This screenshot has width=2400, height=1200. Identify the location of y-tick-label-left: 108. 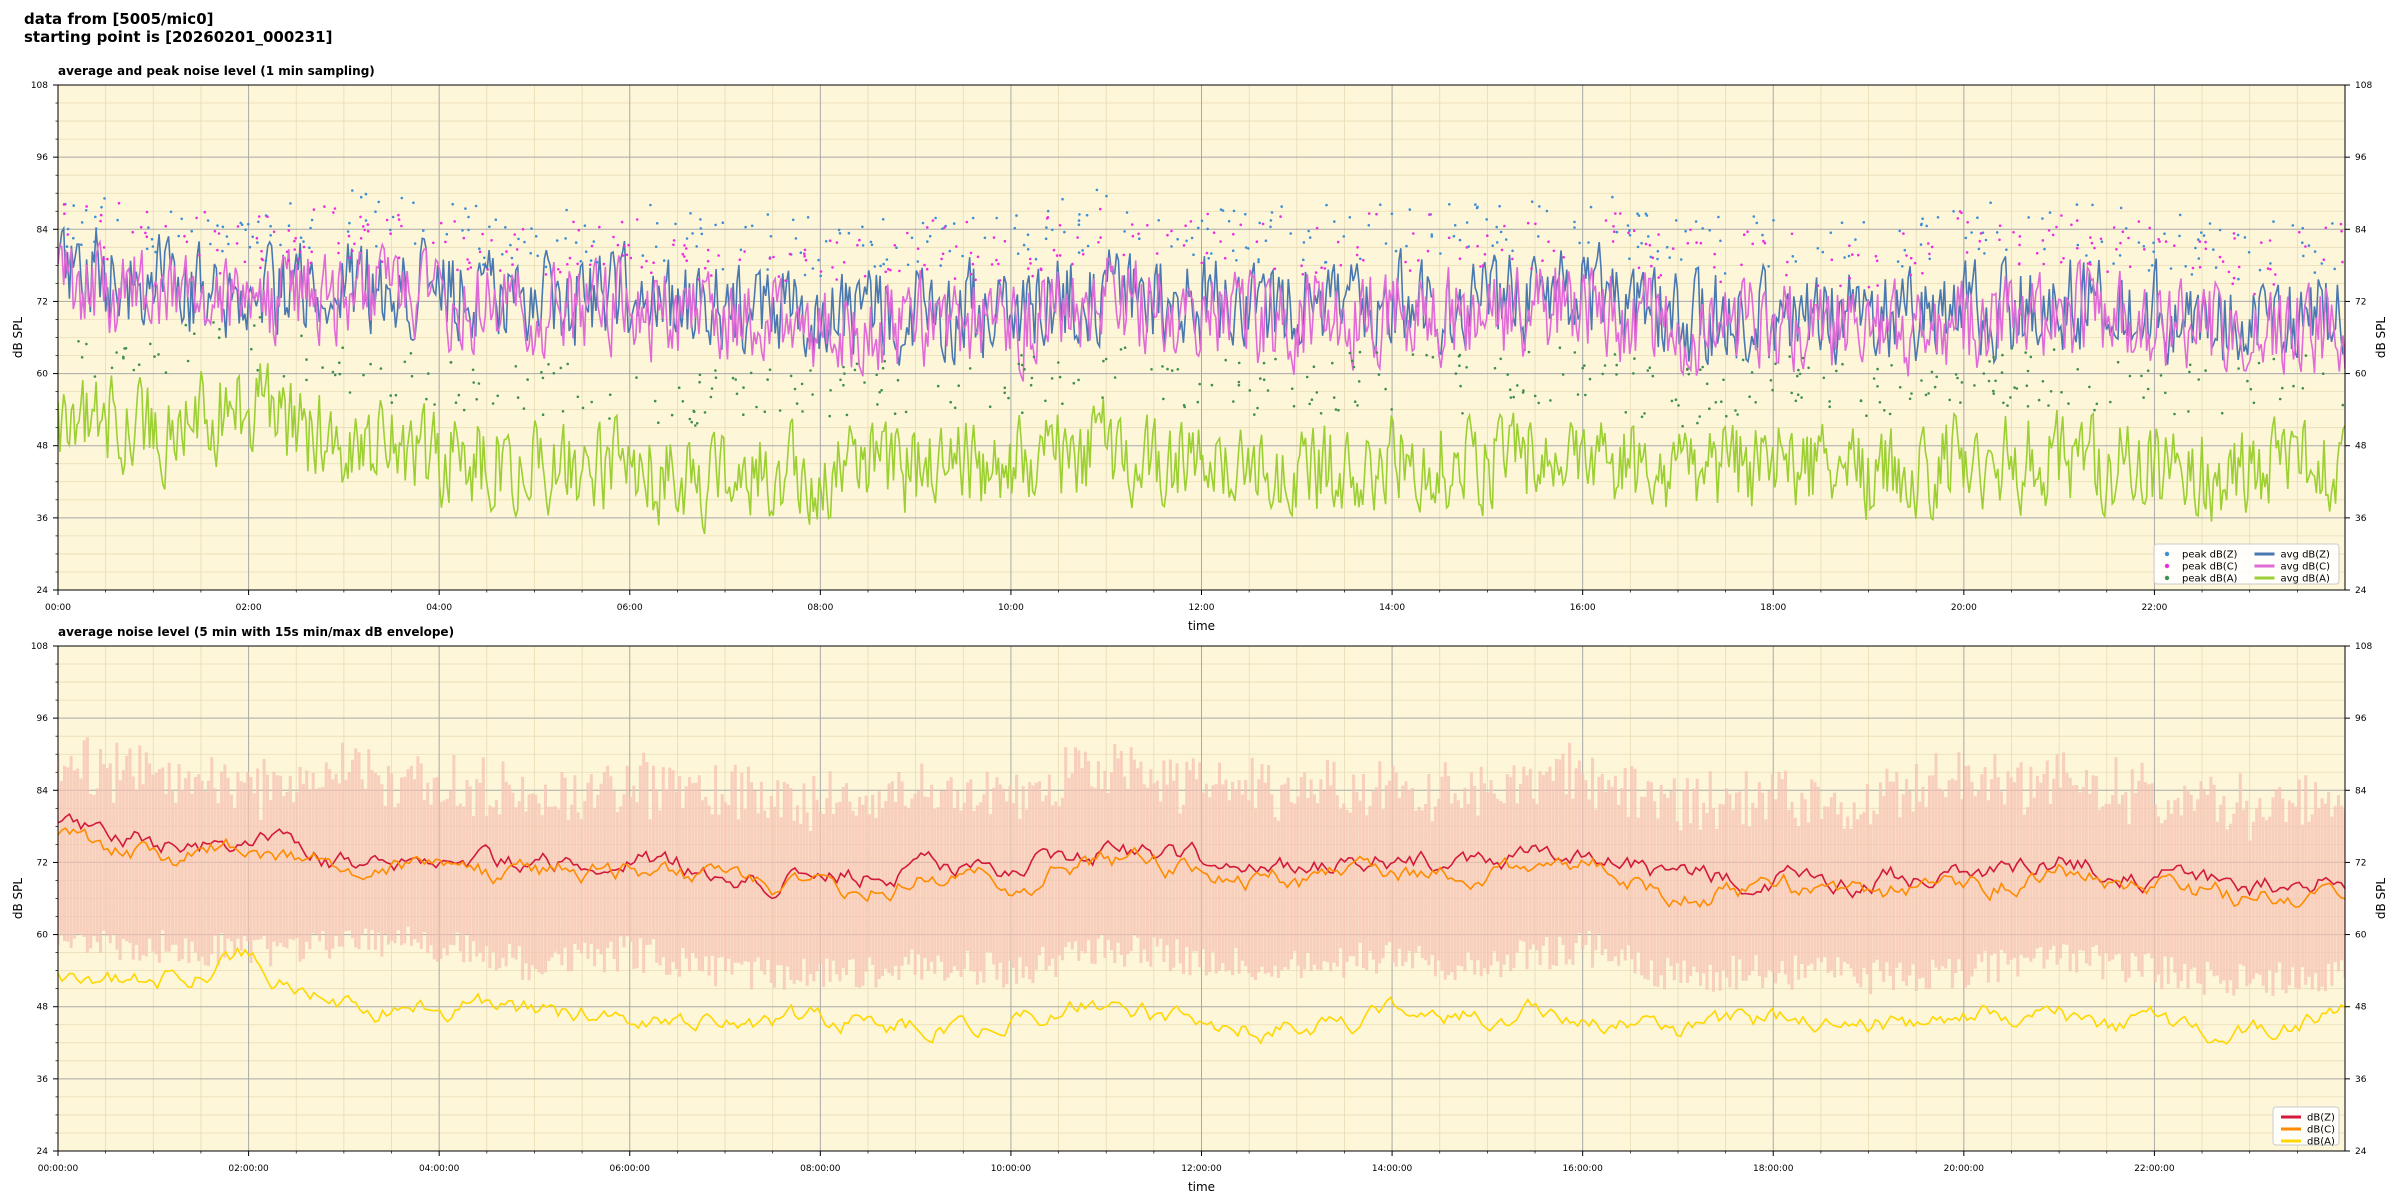
(39, 647).